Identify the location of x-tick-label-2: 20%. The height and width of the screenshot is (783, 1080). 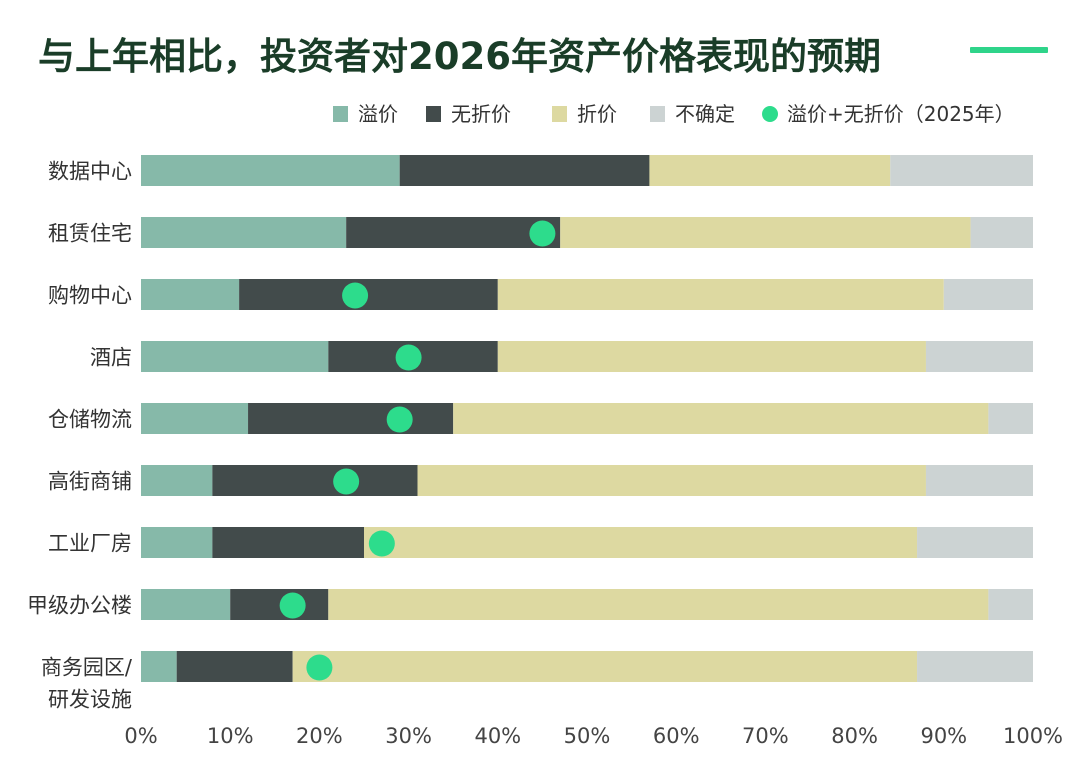
(319, 736).